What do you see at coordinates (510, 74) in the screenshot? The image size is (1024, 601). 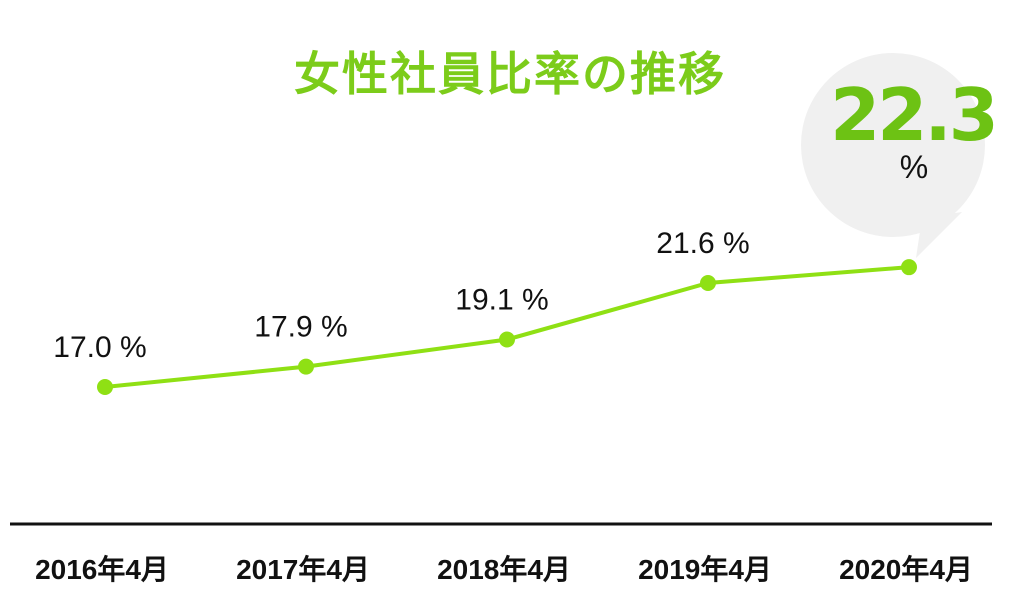 I see `chart-title: 女性社員比率の推移` at bounding box center [510, 74].